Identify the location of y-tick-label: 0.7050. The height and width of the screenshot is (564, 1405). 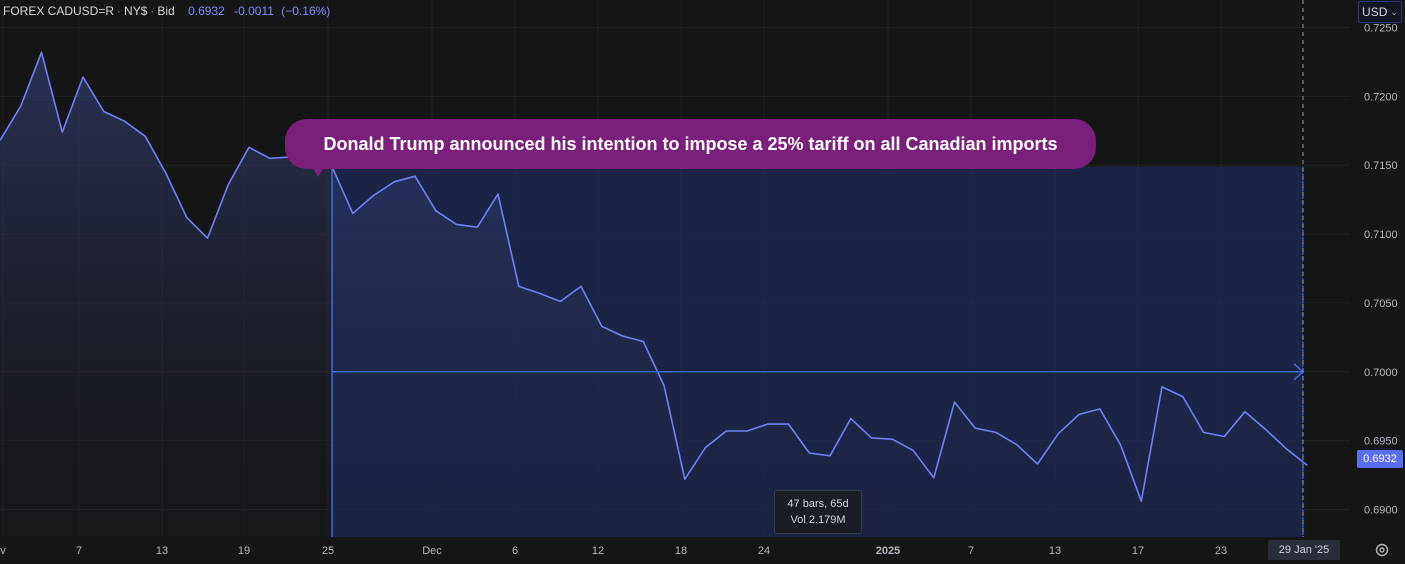
(1381, 304).